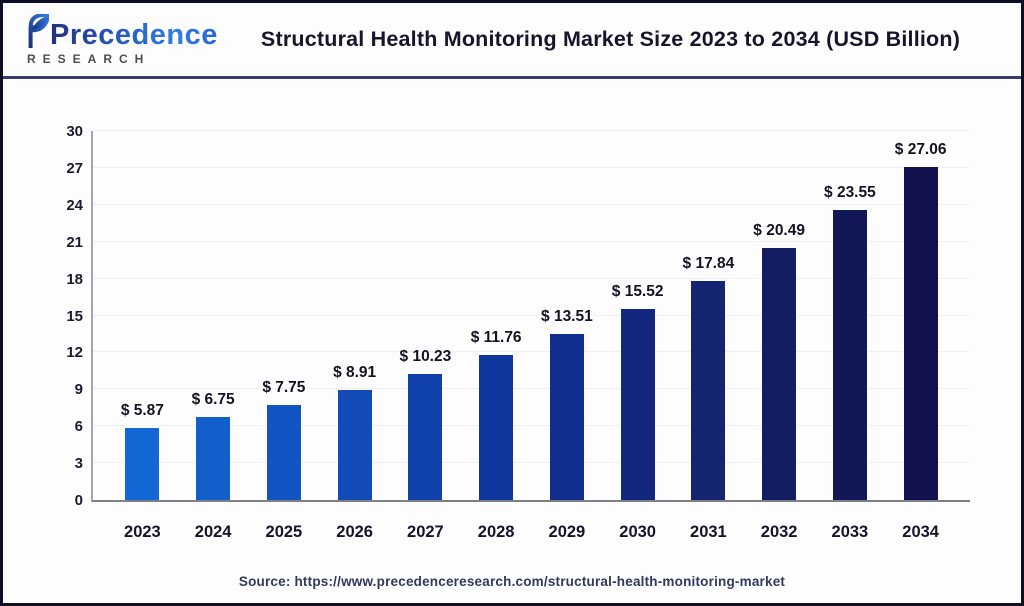 The height and width of the screenshot is (606, 1024). What do you see at coordinates (850, 532) in the screenshot?
I see `x-axis-label: 2033` at bounding box center [850, 532].